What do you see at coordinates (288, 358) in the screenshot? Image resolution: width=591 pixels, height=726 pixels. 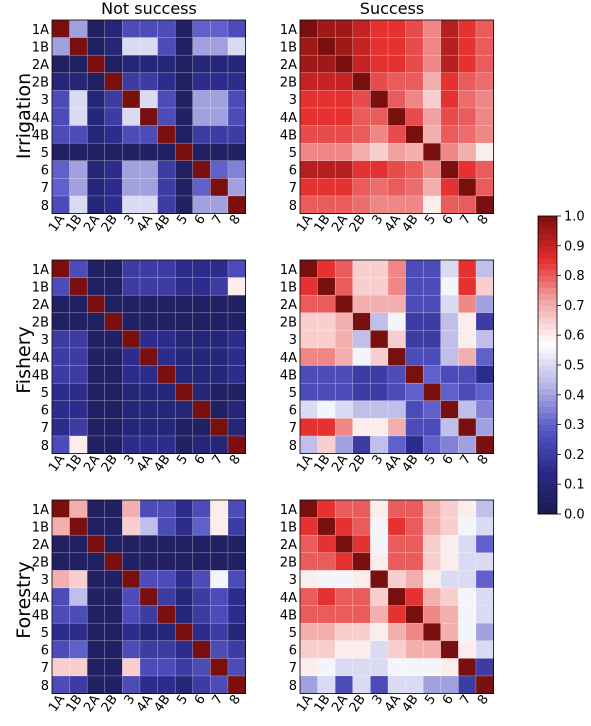 I see `y-tick-label: 4A` at bounding box center [288, 358].